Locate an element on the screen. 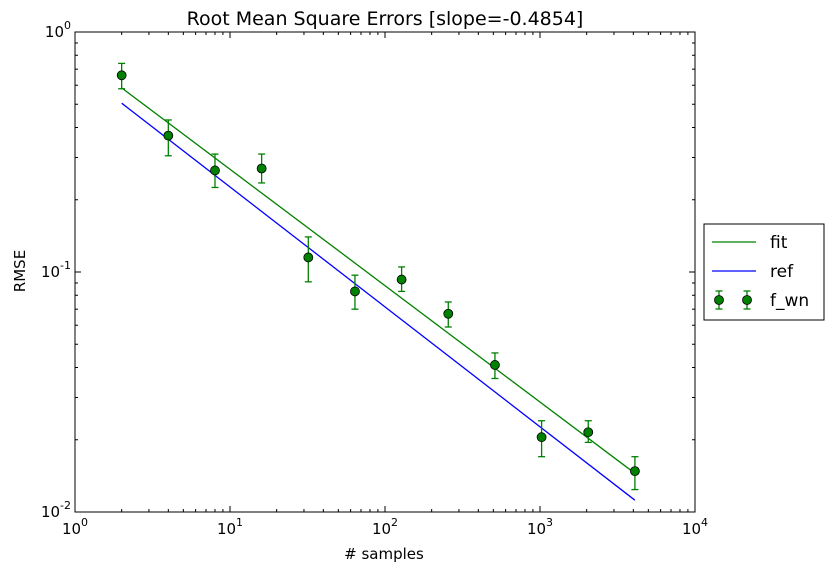 The width and height of the screenshot is (833, 573). legend-box is located at coordinates (764, 272).